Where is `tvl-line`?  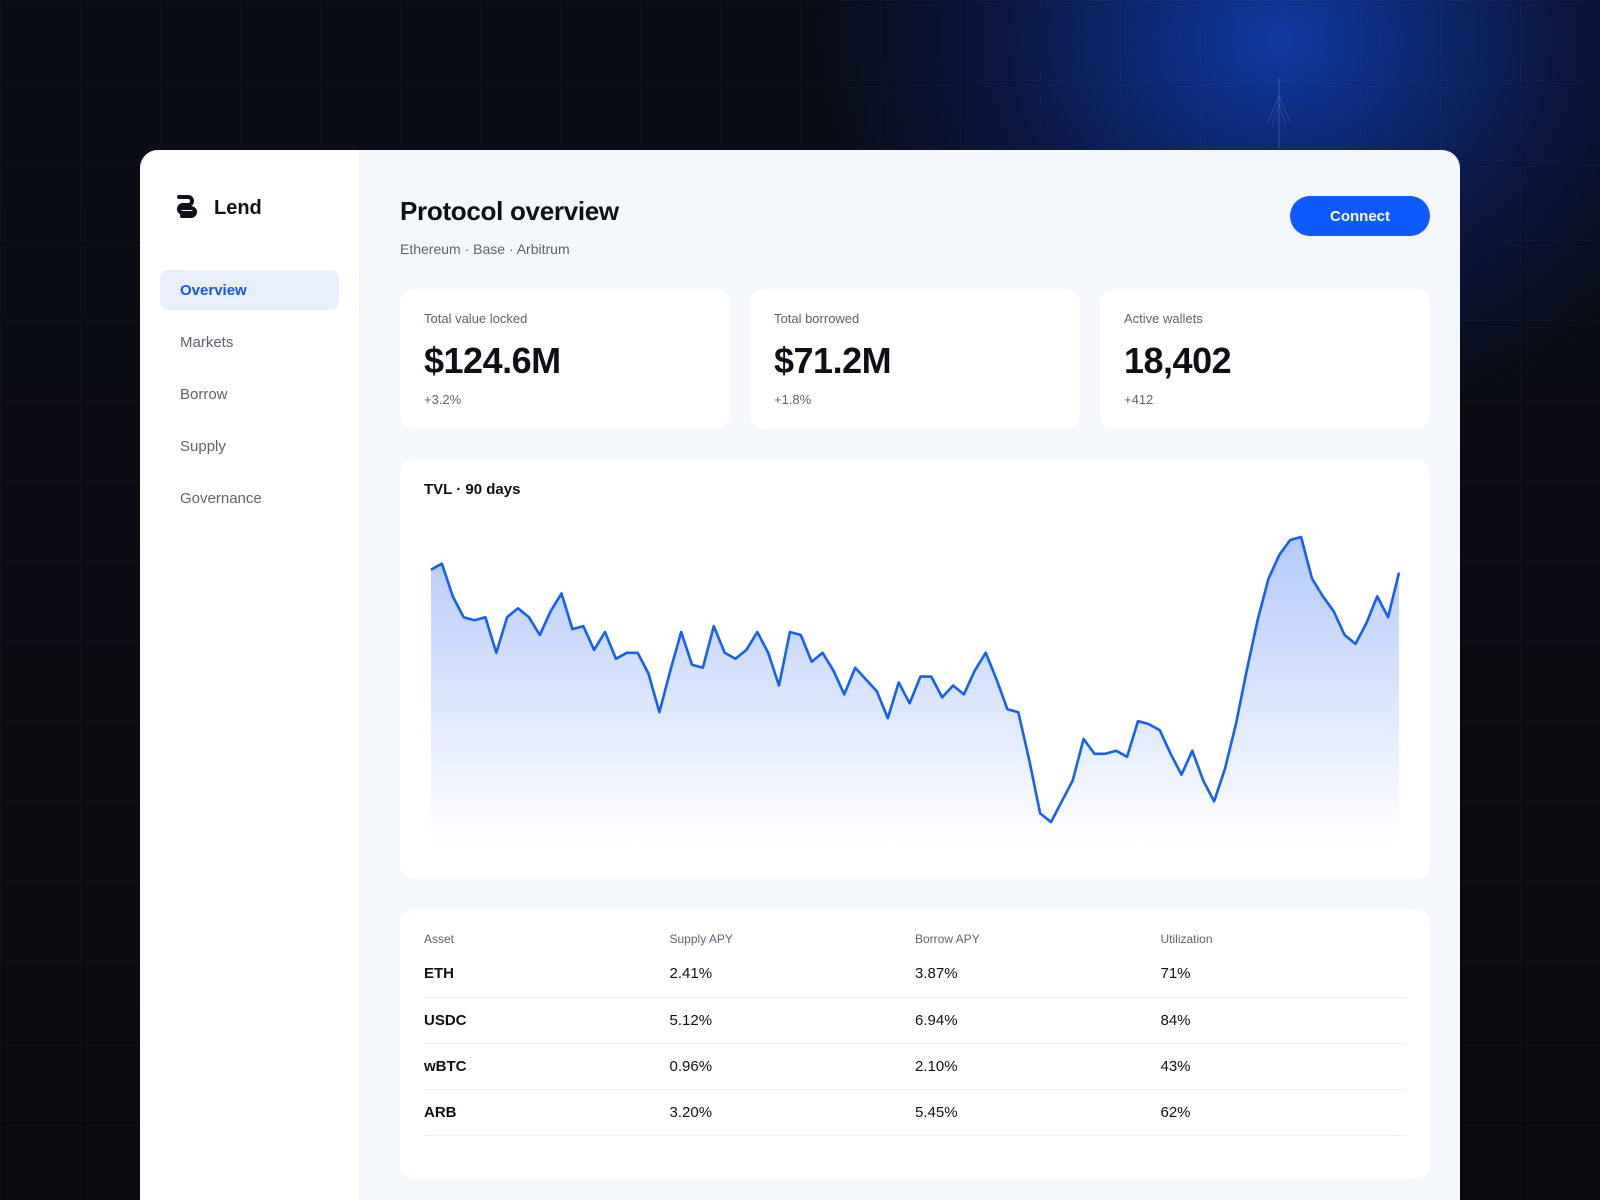 tvl-line is located at coordinates (915, 679).